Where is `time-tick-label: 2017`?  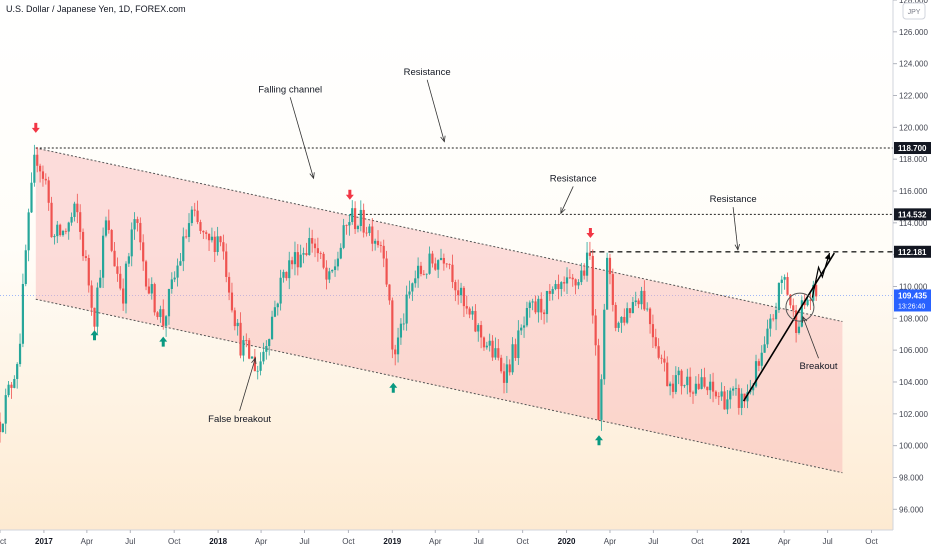 time-tick-label: 2017 is located at coordinates (44, 541).